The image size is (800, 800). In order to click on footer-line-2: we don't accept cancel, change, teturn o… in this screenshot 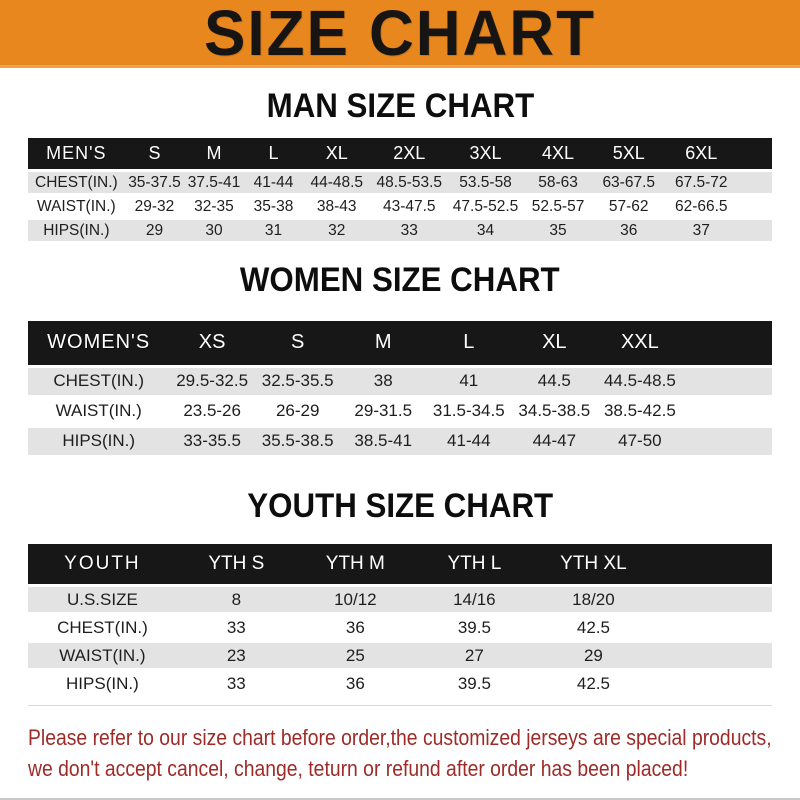, I will do `click(358, 769)`.